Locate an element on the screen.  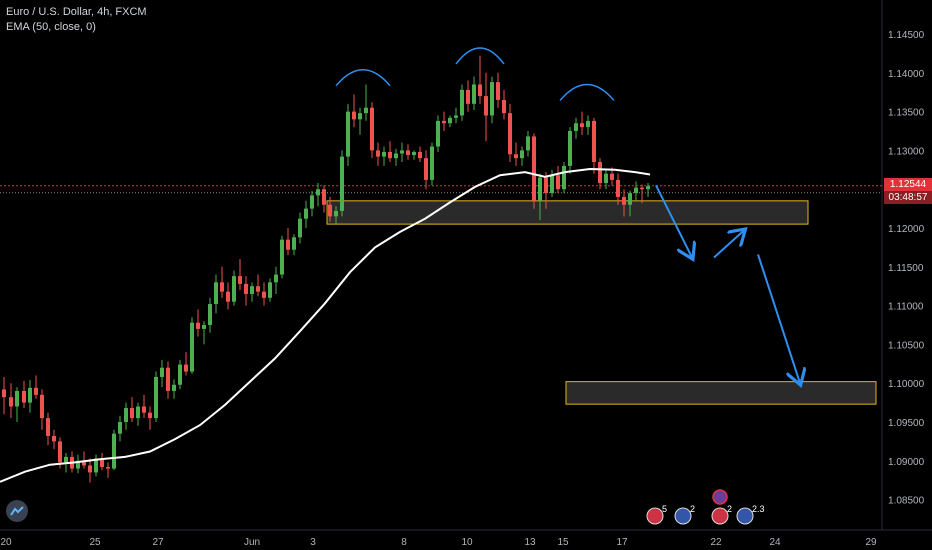
x-tick-label: 22 is located at coordinates (716, 542).